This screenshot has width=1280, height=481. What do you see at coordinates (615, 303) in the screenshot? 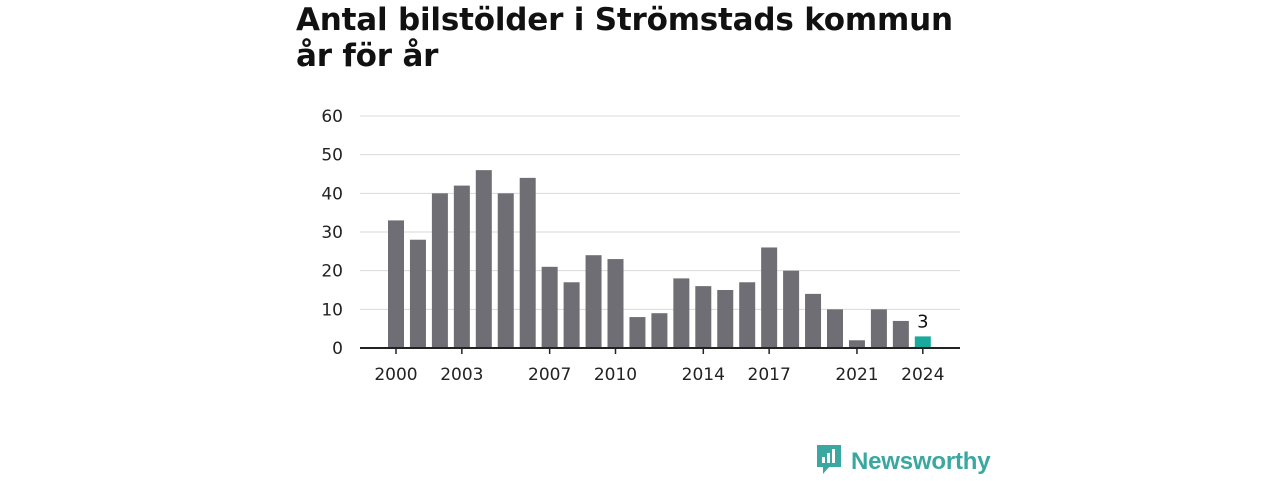
I see `bar-2010` at bounding box center [615, 303].